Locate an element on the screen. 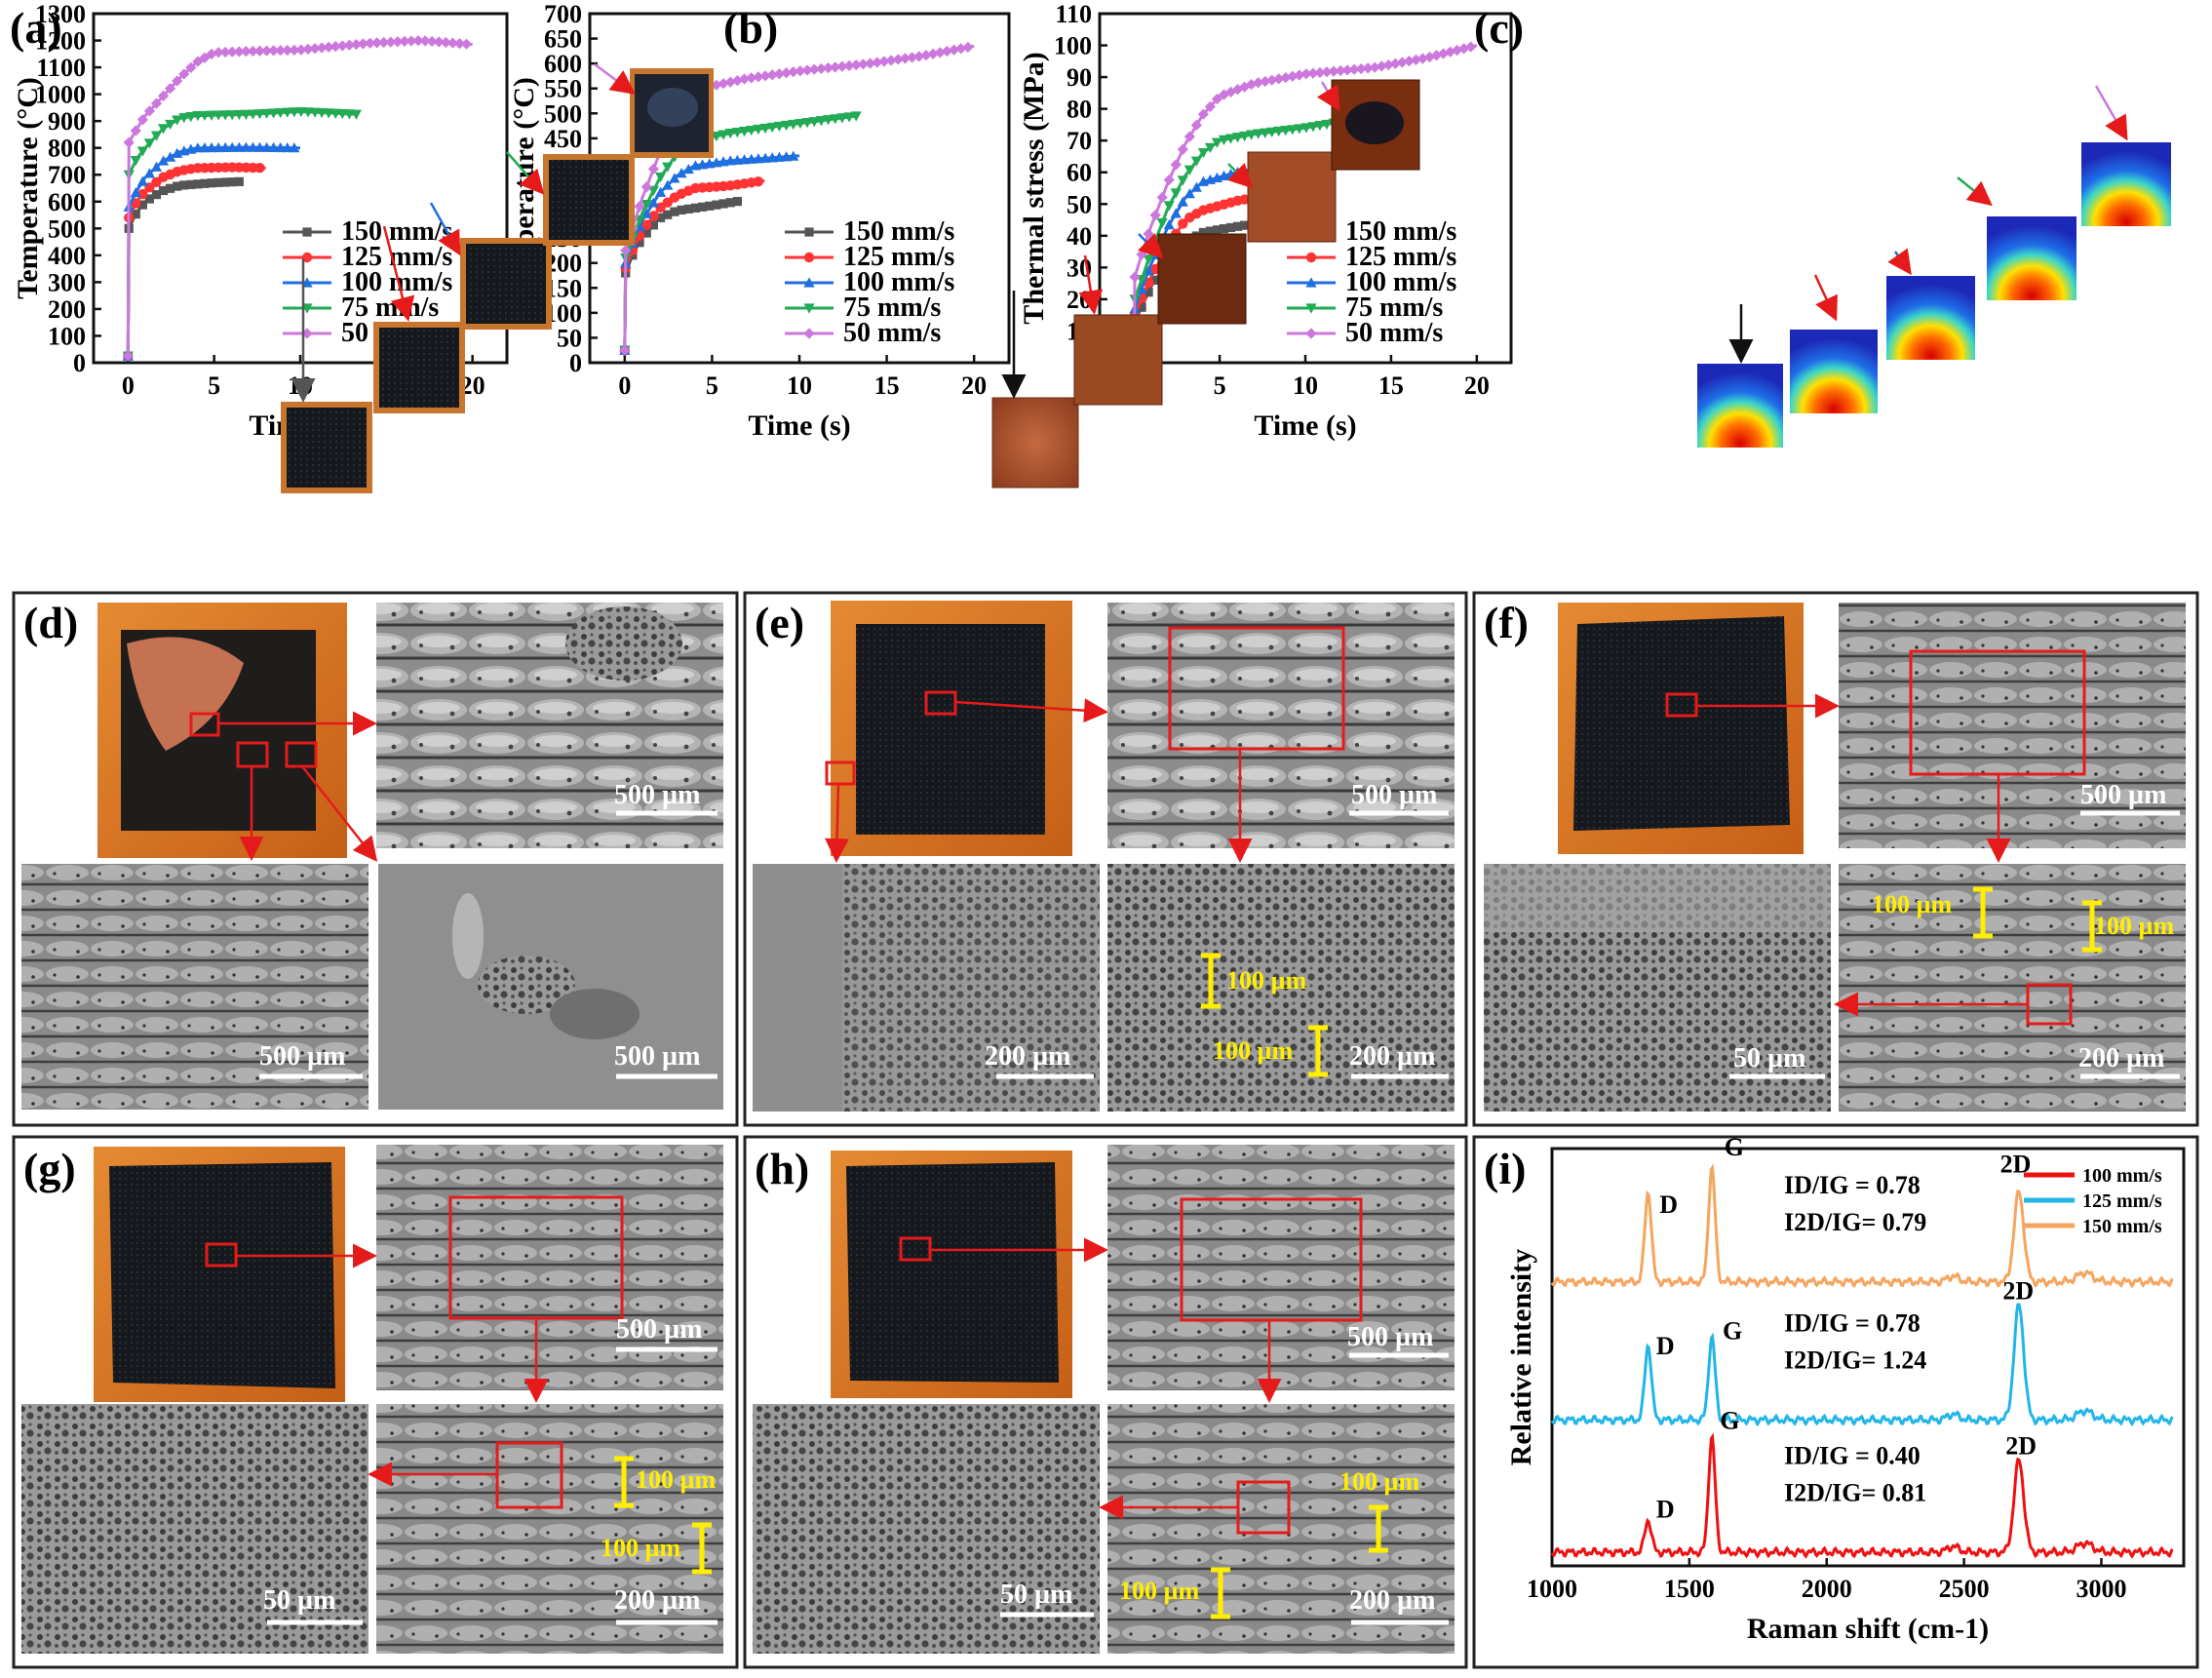 The image size is (2212, 1678). legend-label: 125 mm/s is located at coordinates (2122, 1201).